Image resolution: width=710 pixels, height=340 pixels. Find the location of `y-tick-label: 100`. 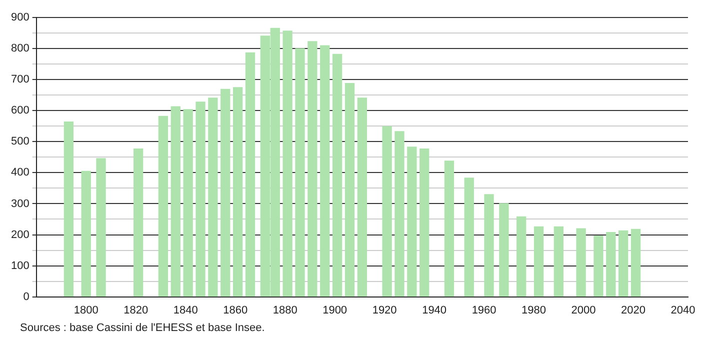

y-tick-label: 100 is located at coordinates (20, 266).